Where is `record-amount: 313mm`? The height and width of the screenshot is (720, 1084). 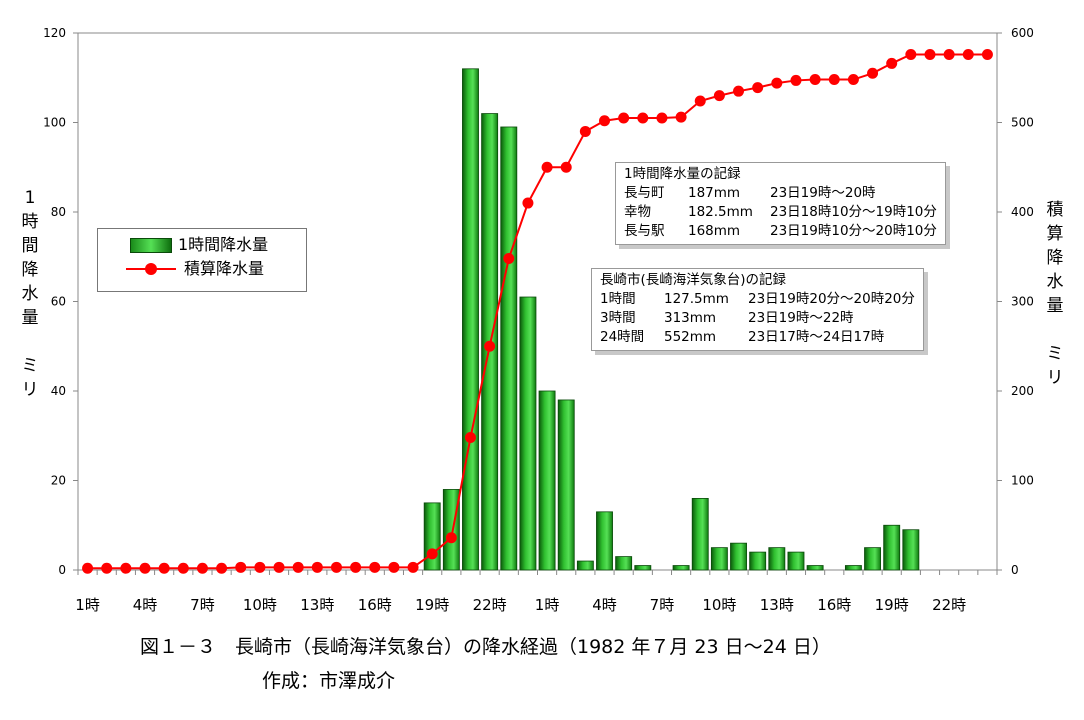
record-amount: 313mm is located at coordinates (690, 318).